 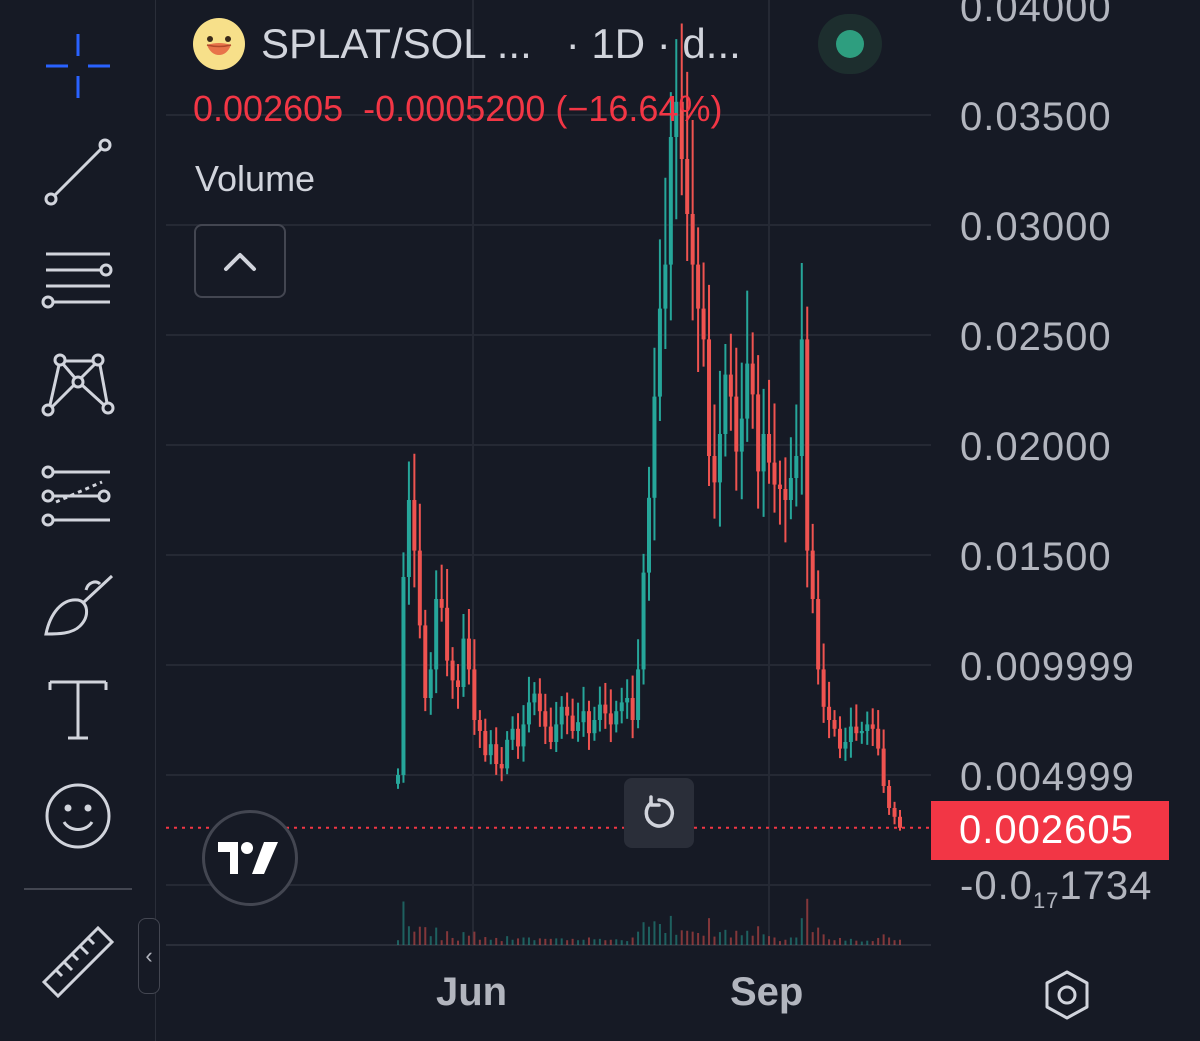 I want to click on trendline-icon, so click(x=78, y=172).